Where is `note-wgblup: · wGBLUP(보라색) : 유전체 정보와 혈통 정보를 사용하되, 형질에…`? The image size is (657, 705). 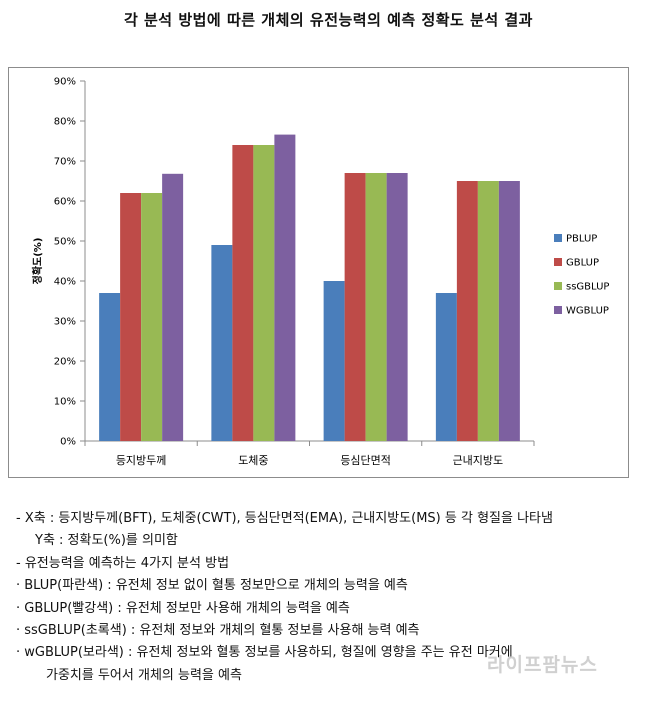
note-wgblup: · wGBLUP(보라색) : 유전체 정보와 혈통 정보를 사용하되, 형질에… is located at coordinates (264, 653).